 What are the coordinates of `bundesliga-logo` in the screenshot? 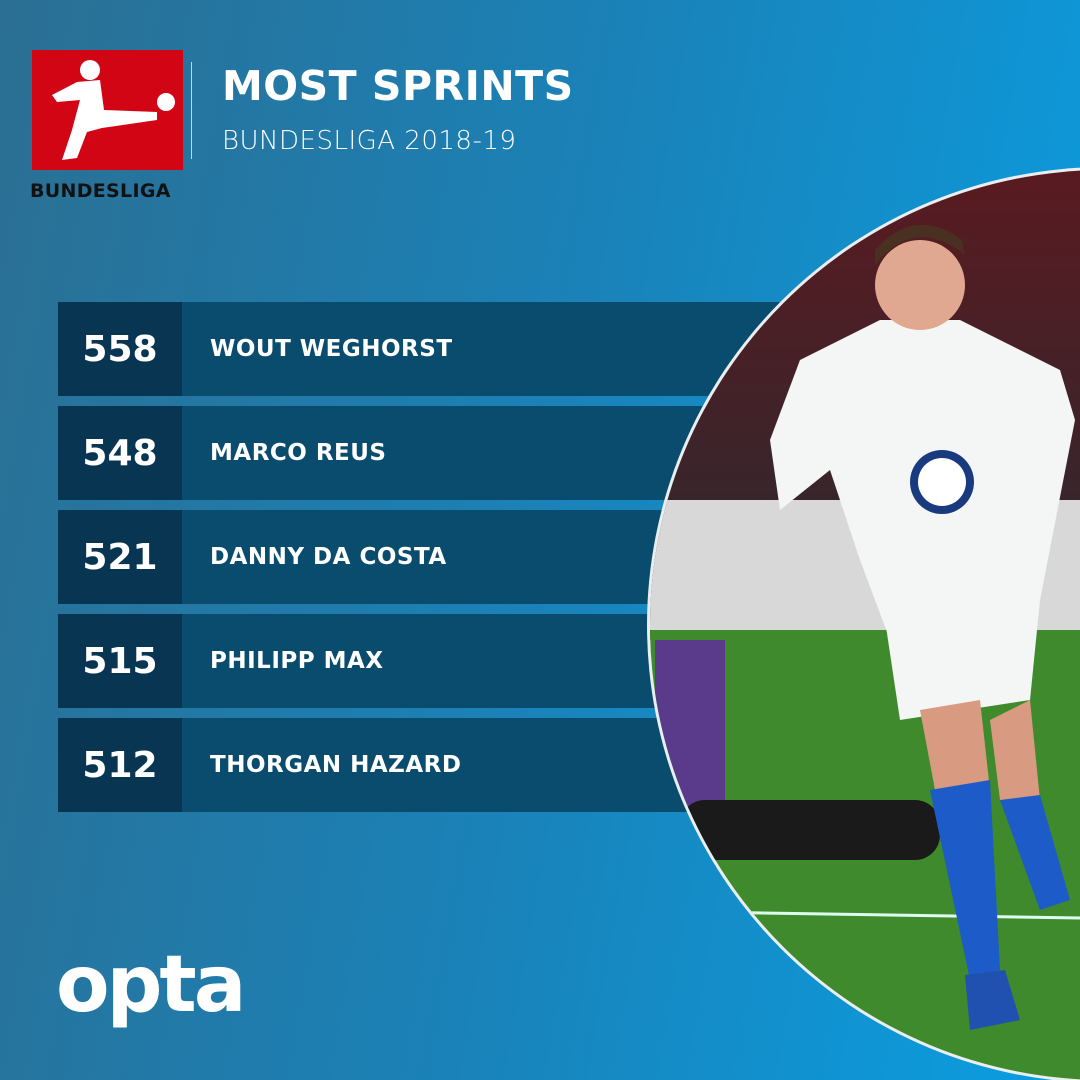 It's located at (107, 110).